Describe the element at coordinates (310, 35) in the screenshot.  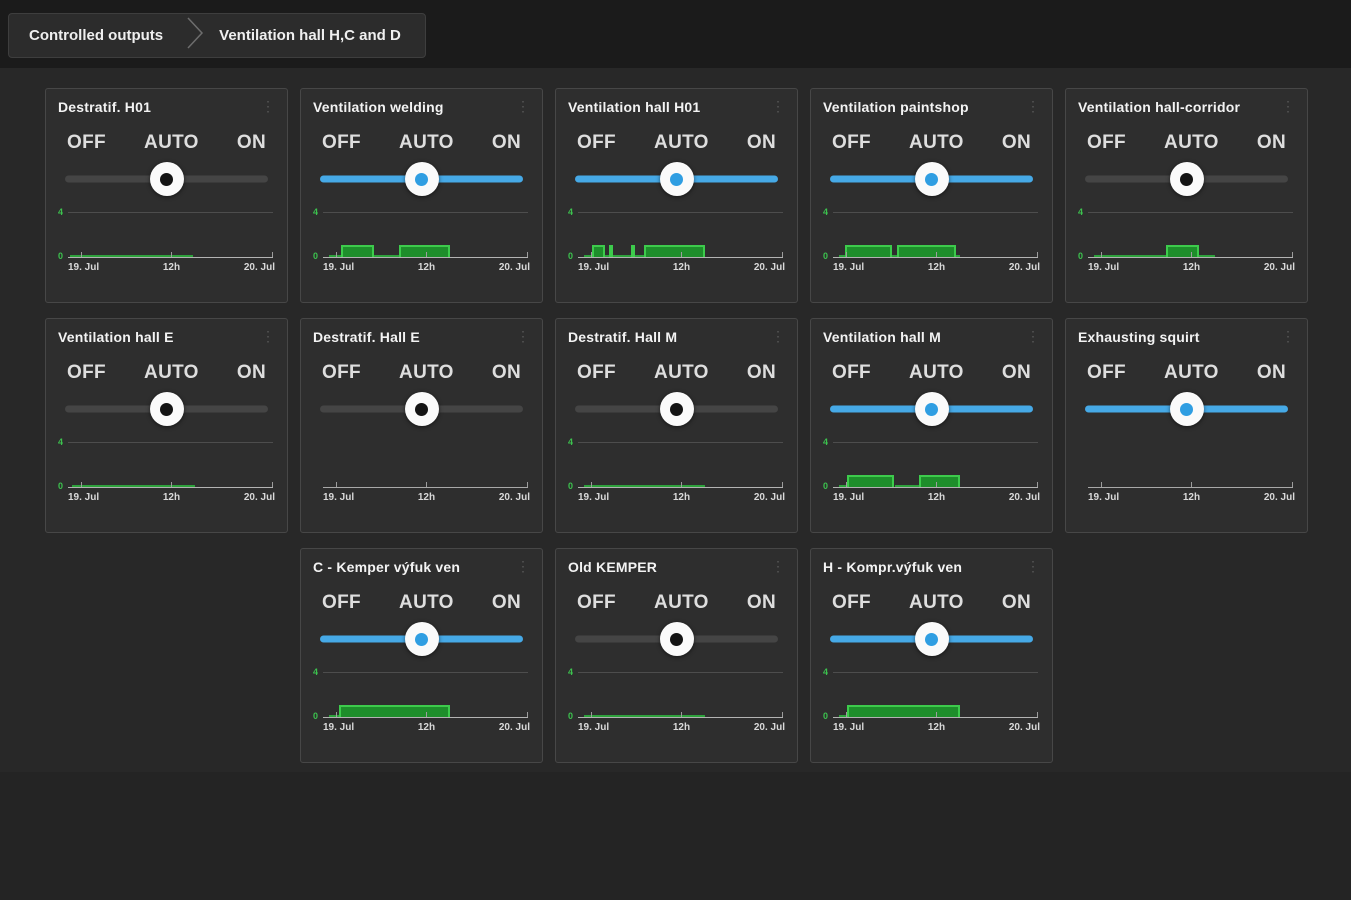
I see `breadcrumb-item-current-page: Ventilation hall H,C and D` at that location.